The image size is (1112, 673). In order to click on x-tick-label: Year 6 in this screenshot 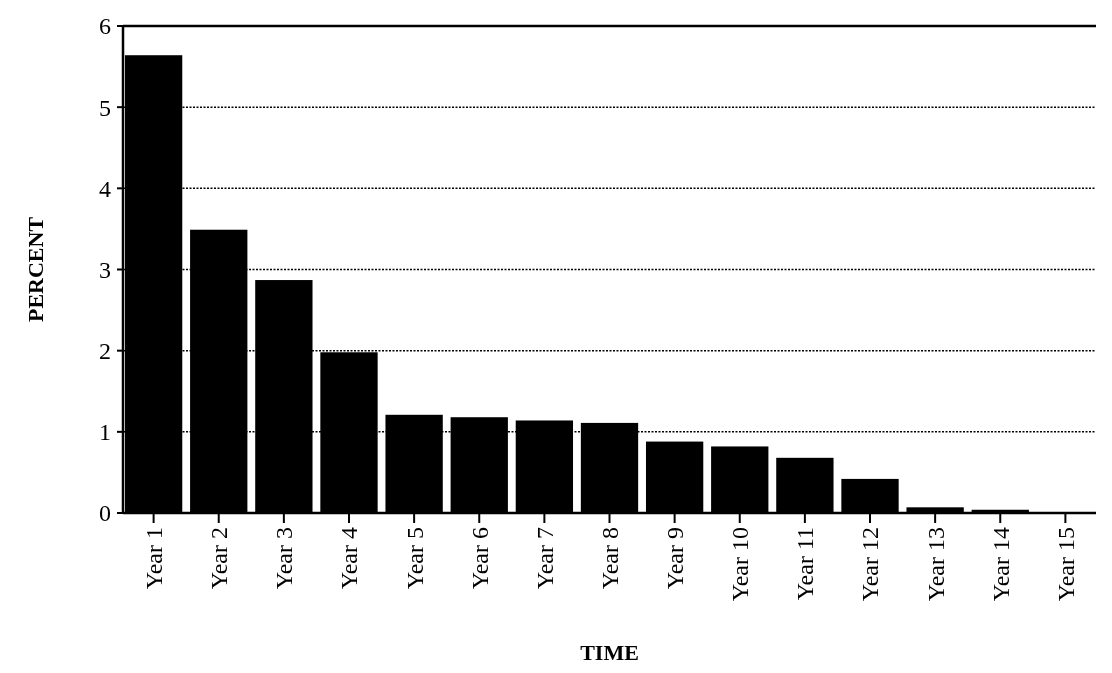, I will do `click(479, 558)`.